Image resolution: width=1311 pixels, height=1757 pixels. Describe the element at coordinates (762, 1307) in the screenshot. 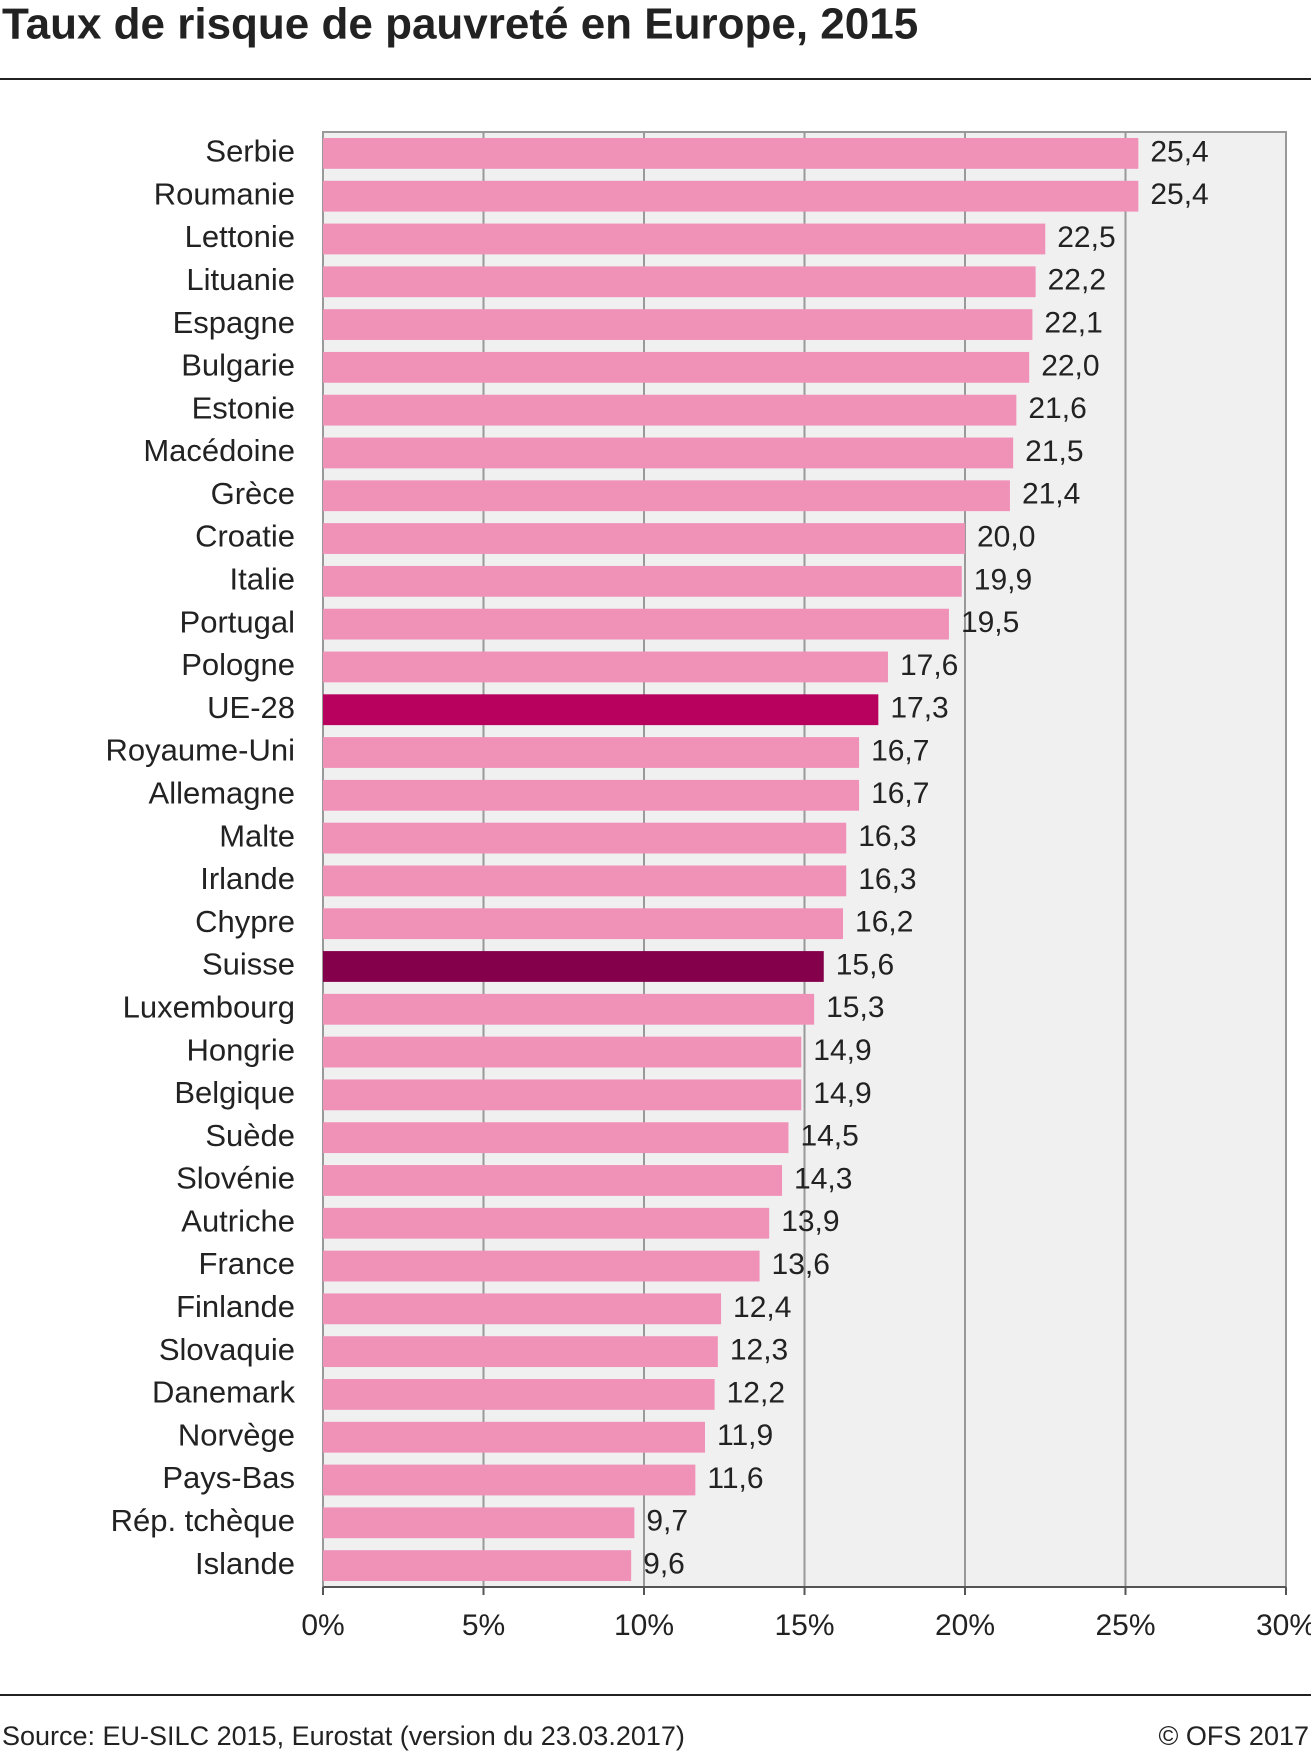

I see `value-label: 12,4` at that location.